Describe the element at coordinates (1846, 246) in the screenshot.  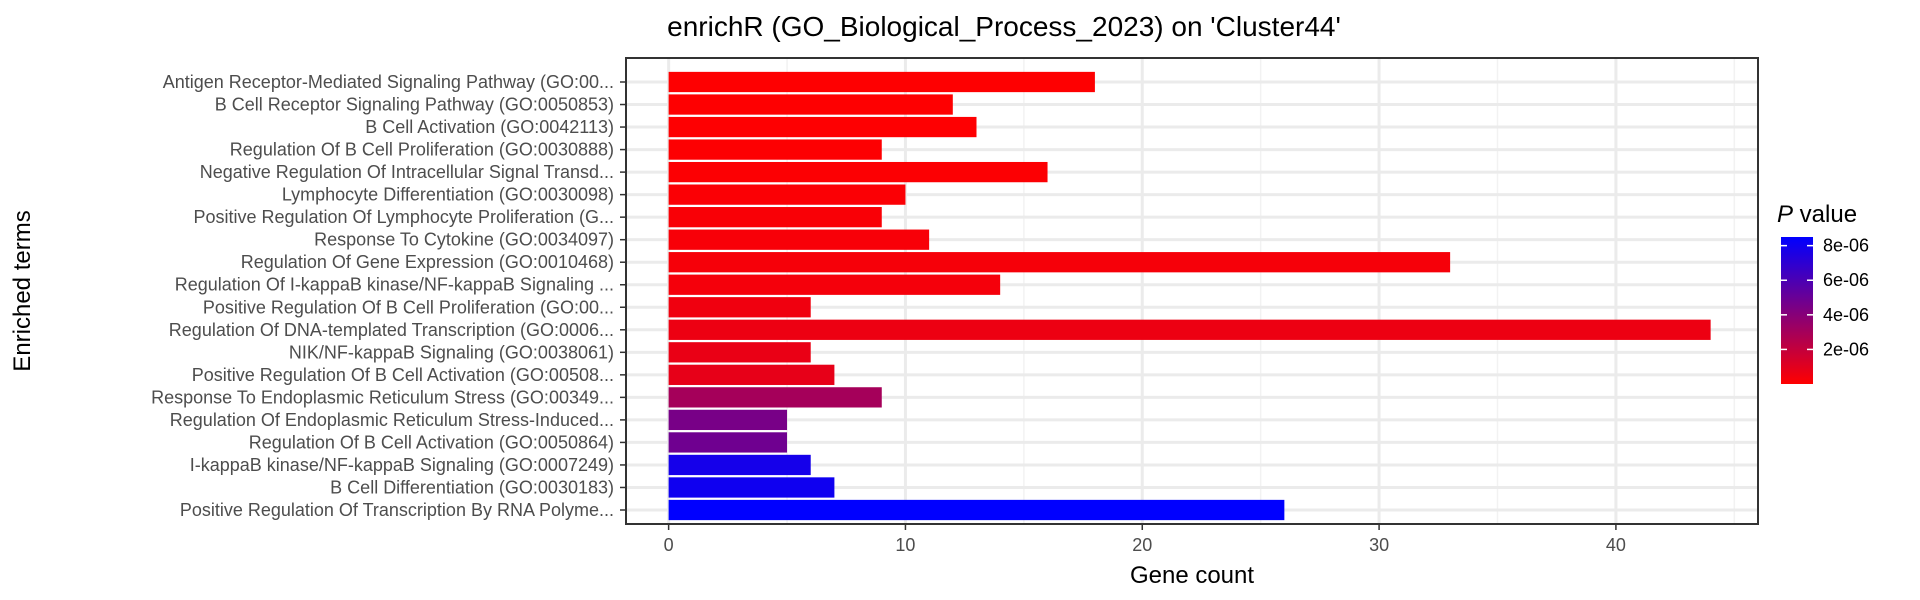
I see `legend-tick-label: 8e-06` at that location.